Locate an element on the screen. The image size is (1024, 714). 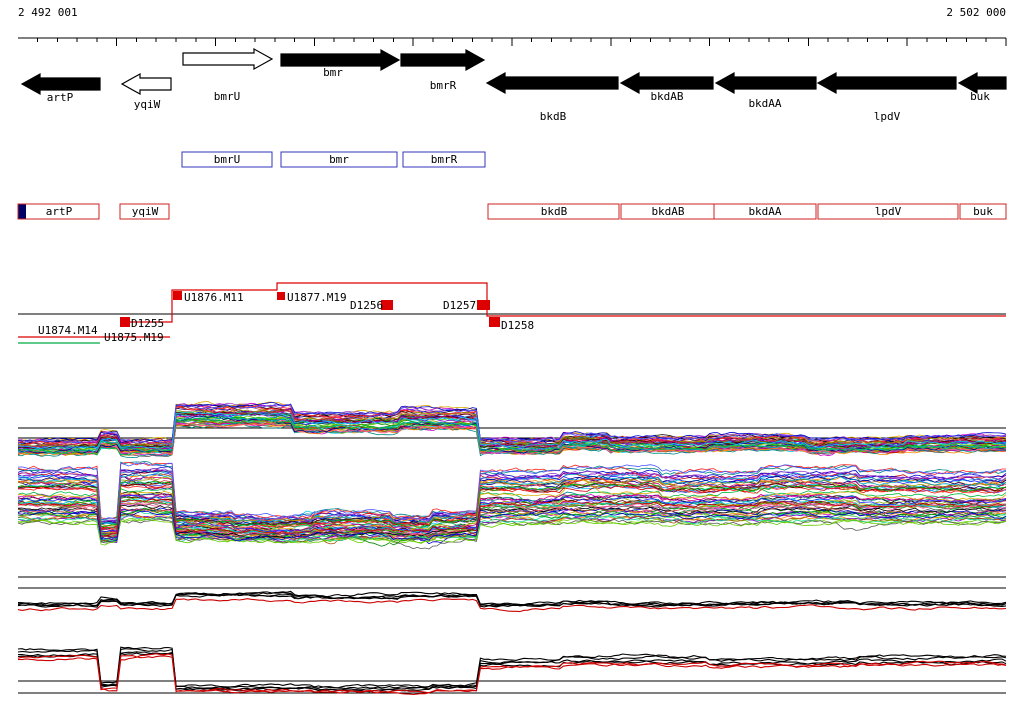
gene-arrow-track: artP yqiW bmrU bmr bmrR bkdB bkdAB bkdAA lpdV buk is located at coordinates (513, 85).